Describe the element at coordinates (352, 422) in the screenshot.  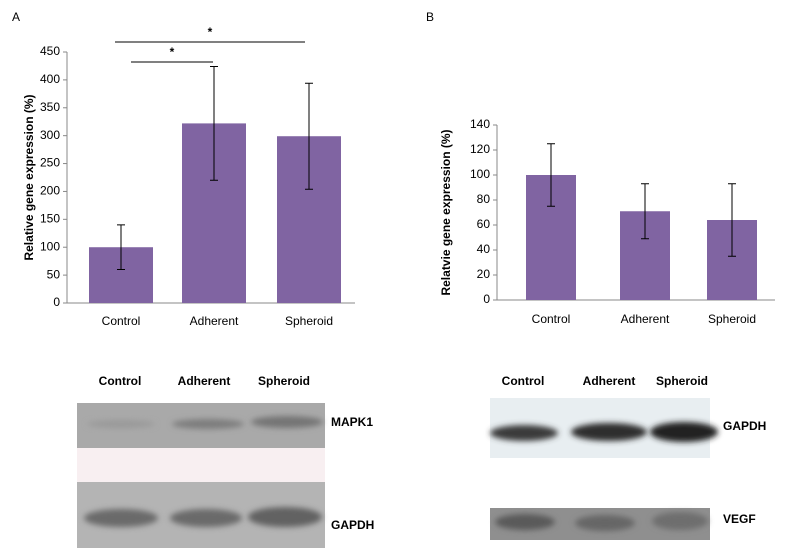
I see `blot-row-label: MAPK1` at that location.